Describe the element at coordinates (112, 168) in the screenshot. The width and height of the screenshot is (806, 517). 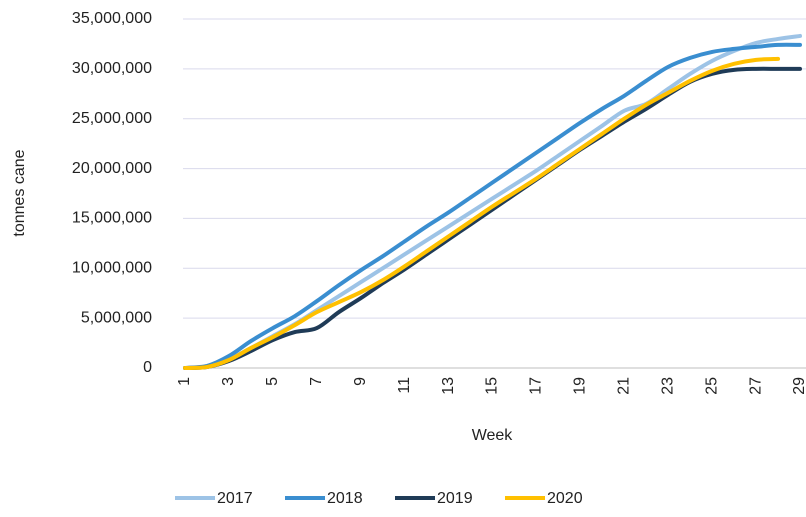
I see `y-tick-label: 20,000,000` at that location.